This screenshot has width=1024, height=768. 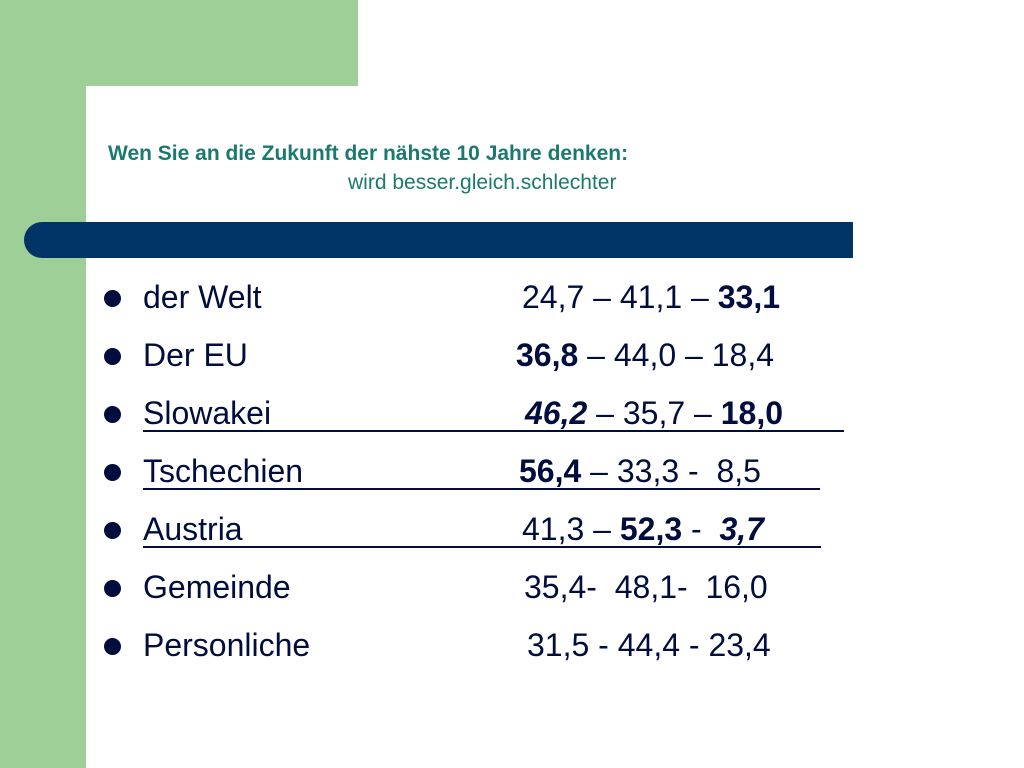 I want to click on value-gleich: 35,7, so click(x=654, y=413).